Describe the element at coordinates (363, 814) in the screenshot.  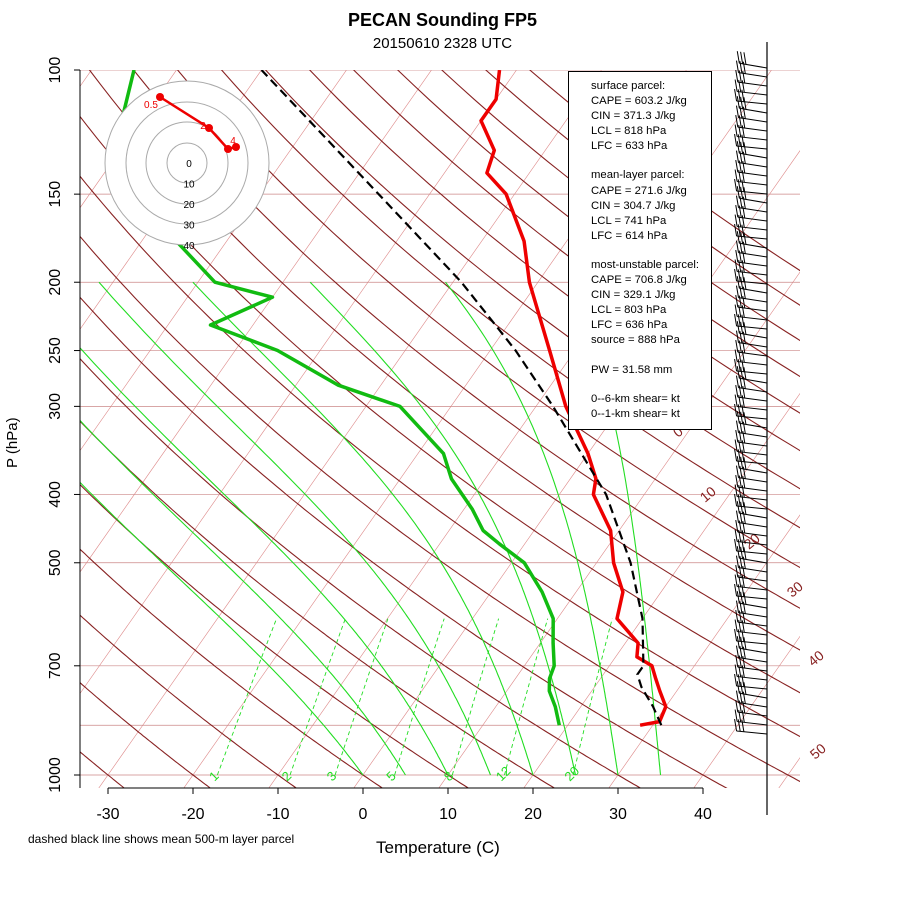
I see `x-tick-label: 0` at that location.